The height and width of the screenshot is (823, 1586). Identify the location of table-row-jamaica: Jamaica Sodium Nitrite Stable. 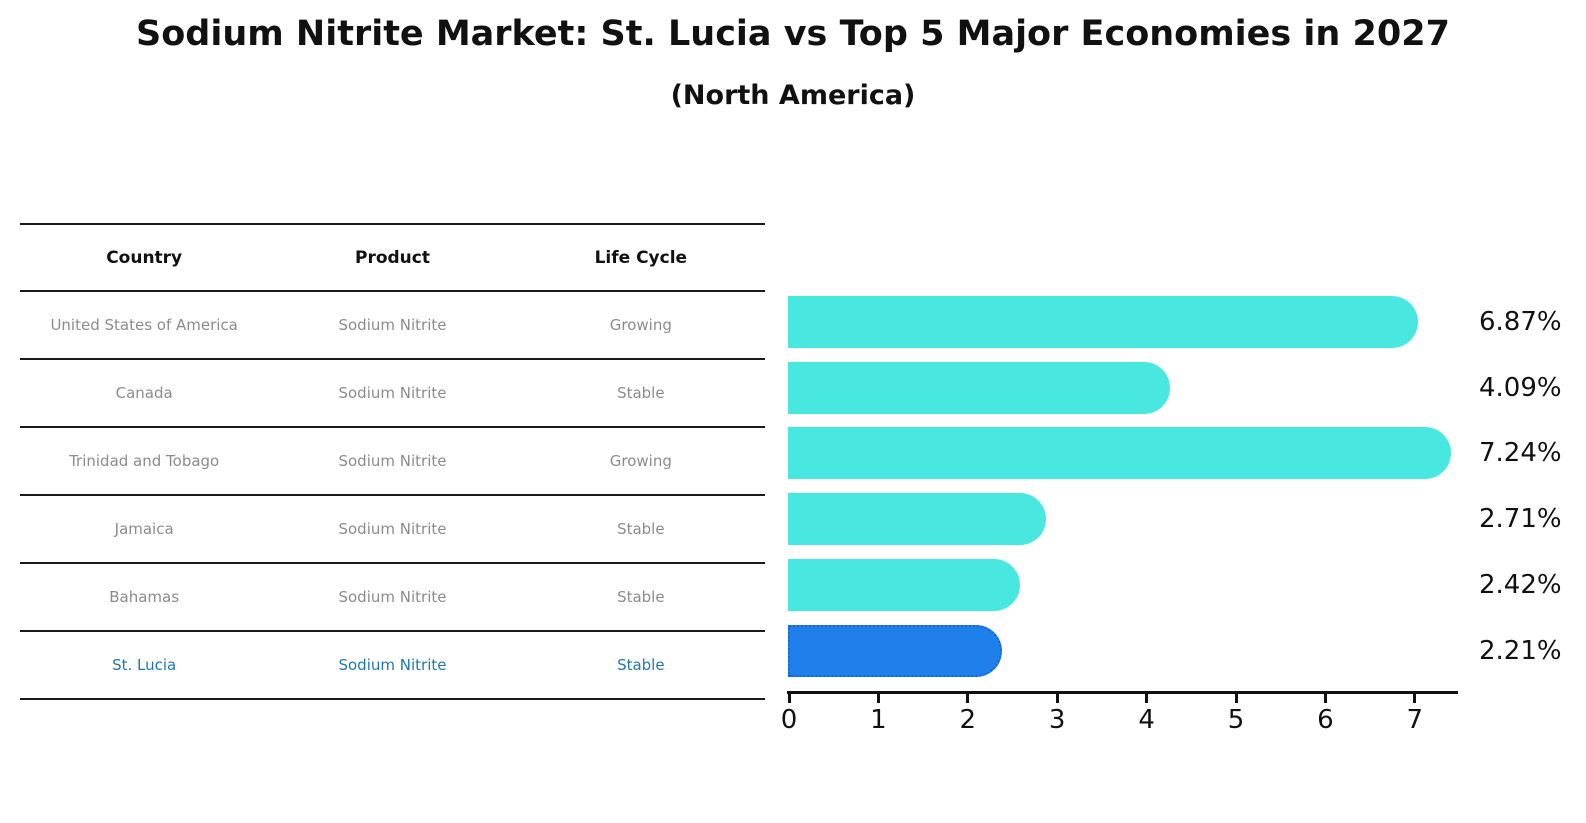
(392, 530).